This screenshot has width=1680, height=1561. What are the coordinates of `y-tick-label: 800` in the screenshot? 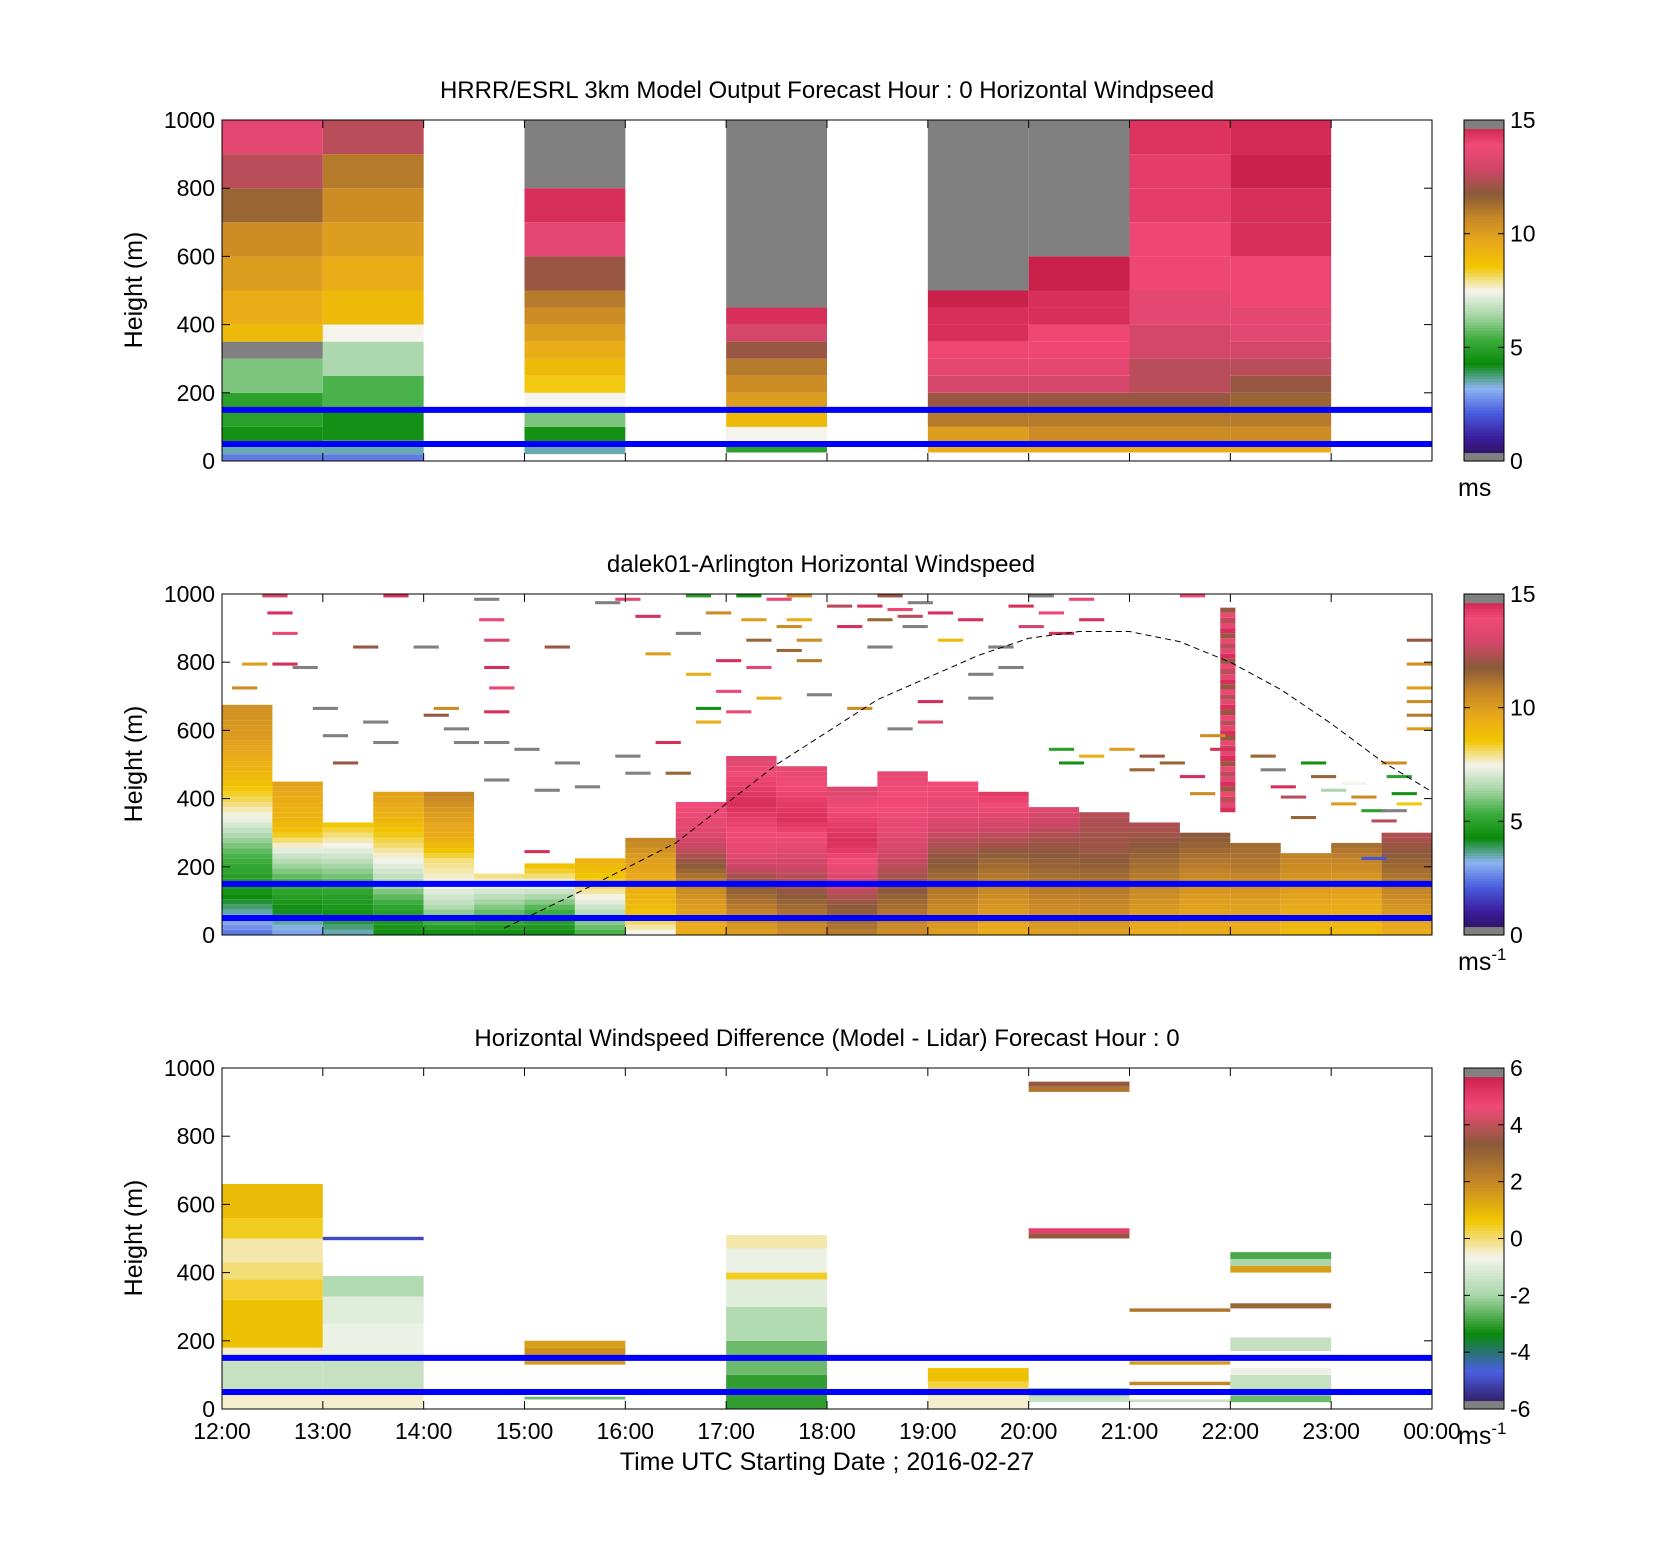 It's located at (196, 188).